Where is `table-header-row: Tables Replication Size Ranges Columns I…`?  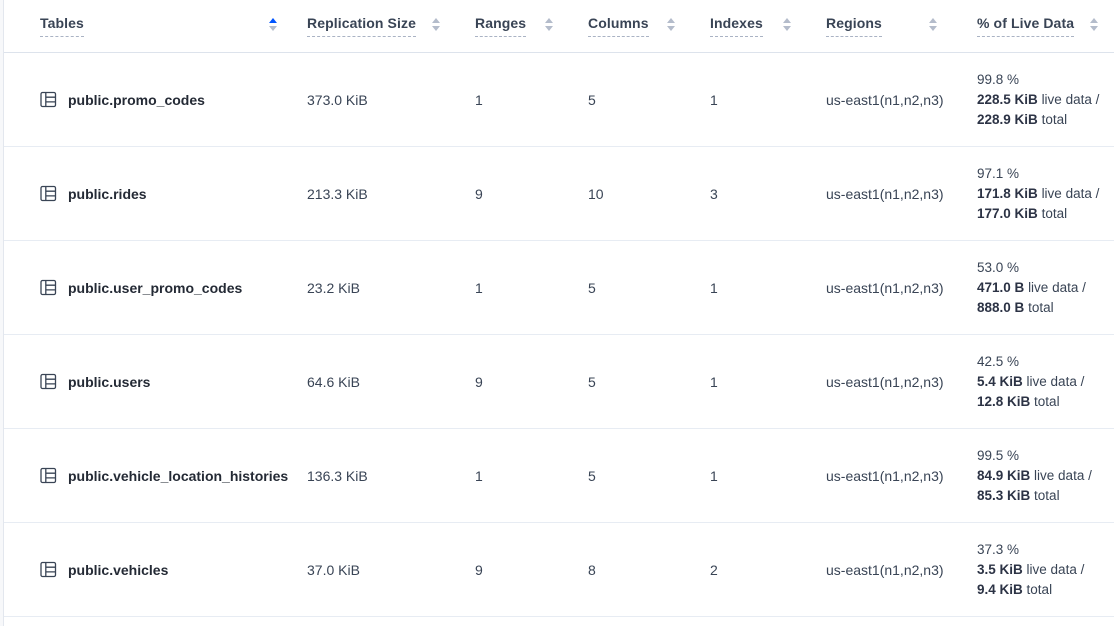
table-header-row: Tables Replication Size Ranges Columns I… is located at coordinates (559, 26).